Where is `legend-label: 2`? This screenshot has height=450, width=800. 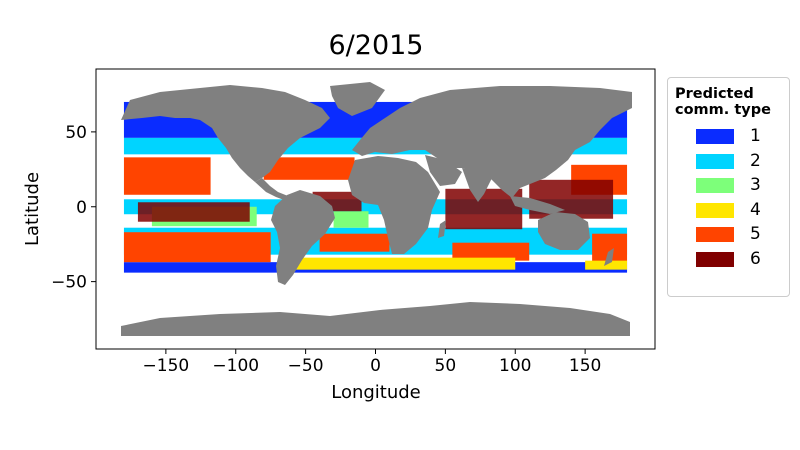 legend-label: 2 is located at coordinates (755, 160).